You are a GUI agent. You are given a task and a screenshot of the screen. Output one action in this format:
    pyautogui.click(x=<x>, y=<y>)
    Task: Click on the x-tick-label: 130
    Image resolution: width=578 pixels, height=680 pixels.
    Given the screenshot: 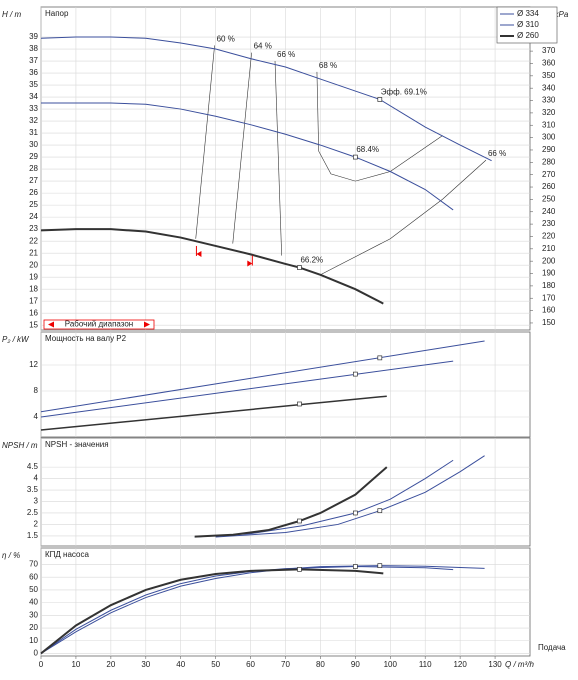 What is the action you would take?
    pyautogui.click(x=495, y=664)
    